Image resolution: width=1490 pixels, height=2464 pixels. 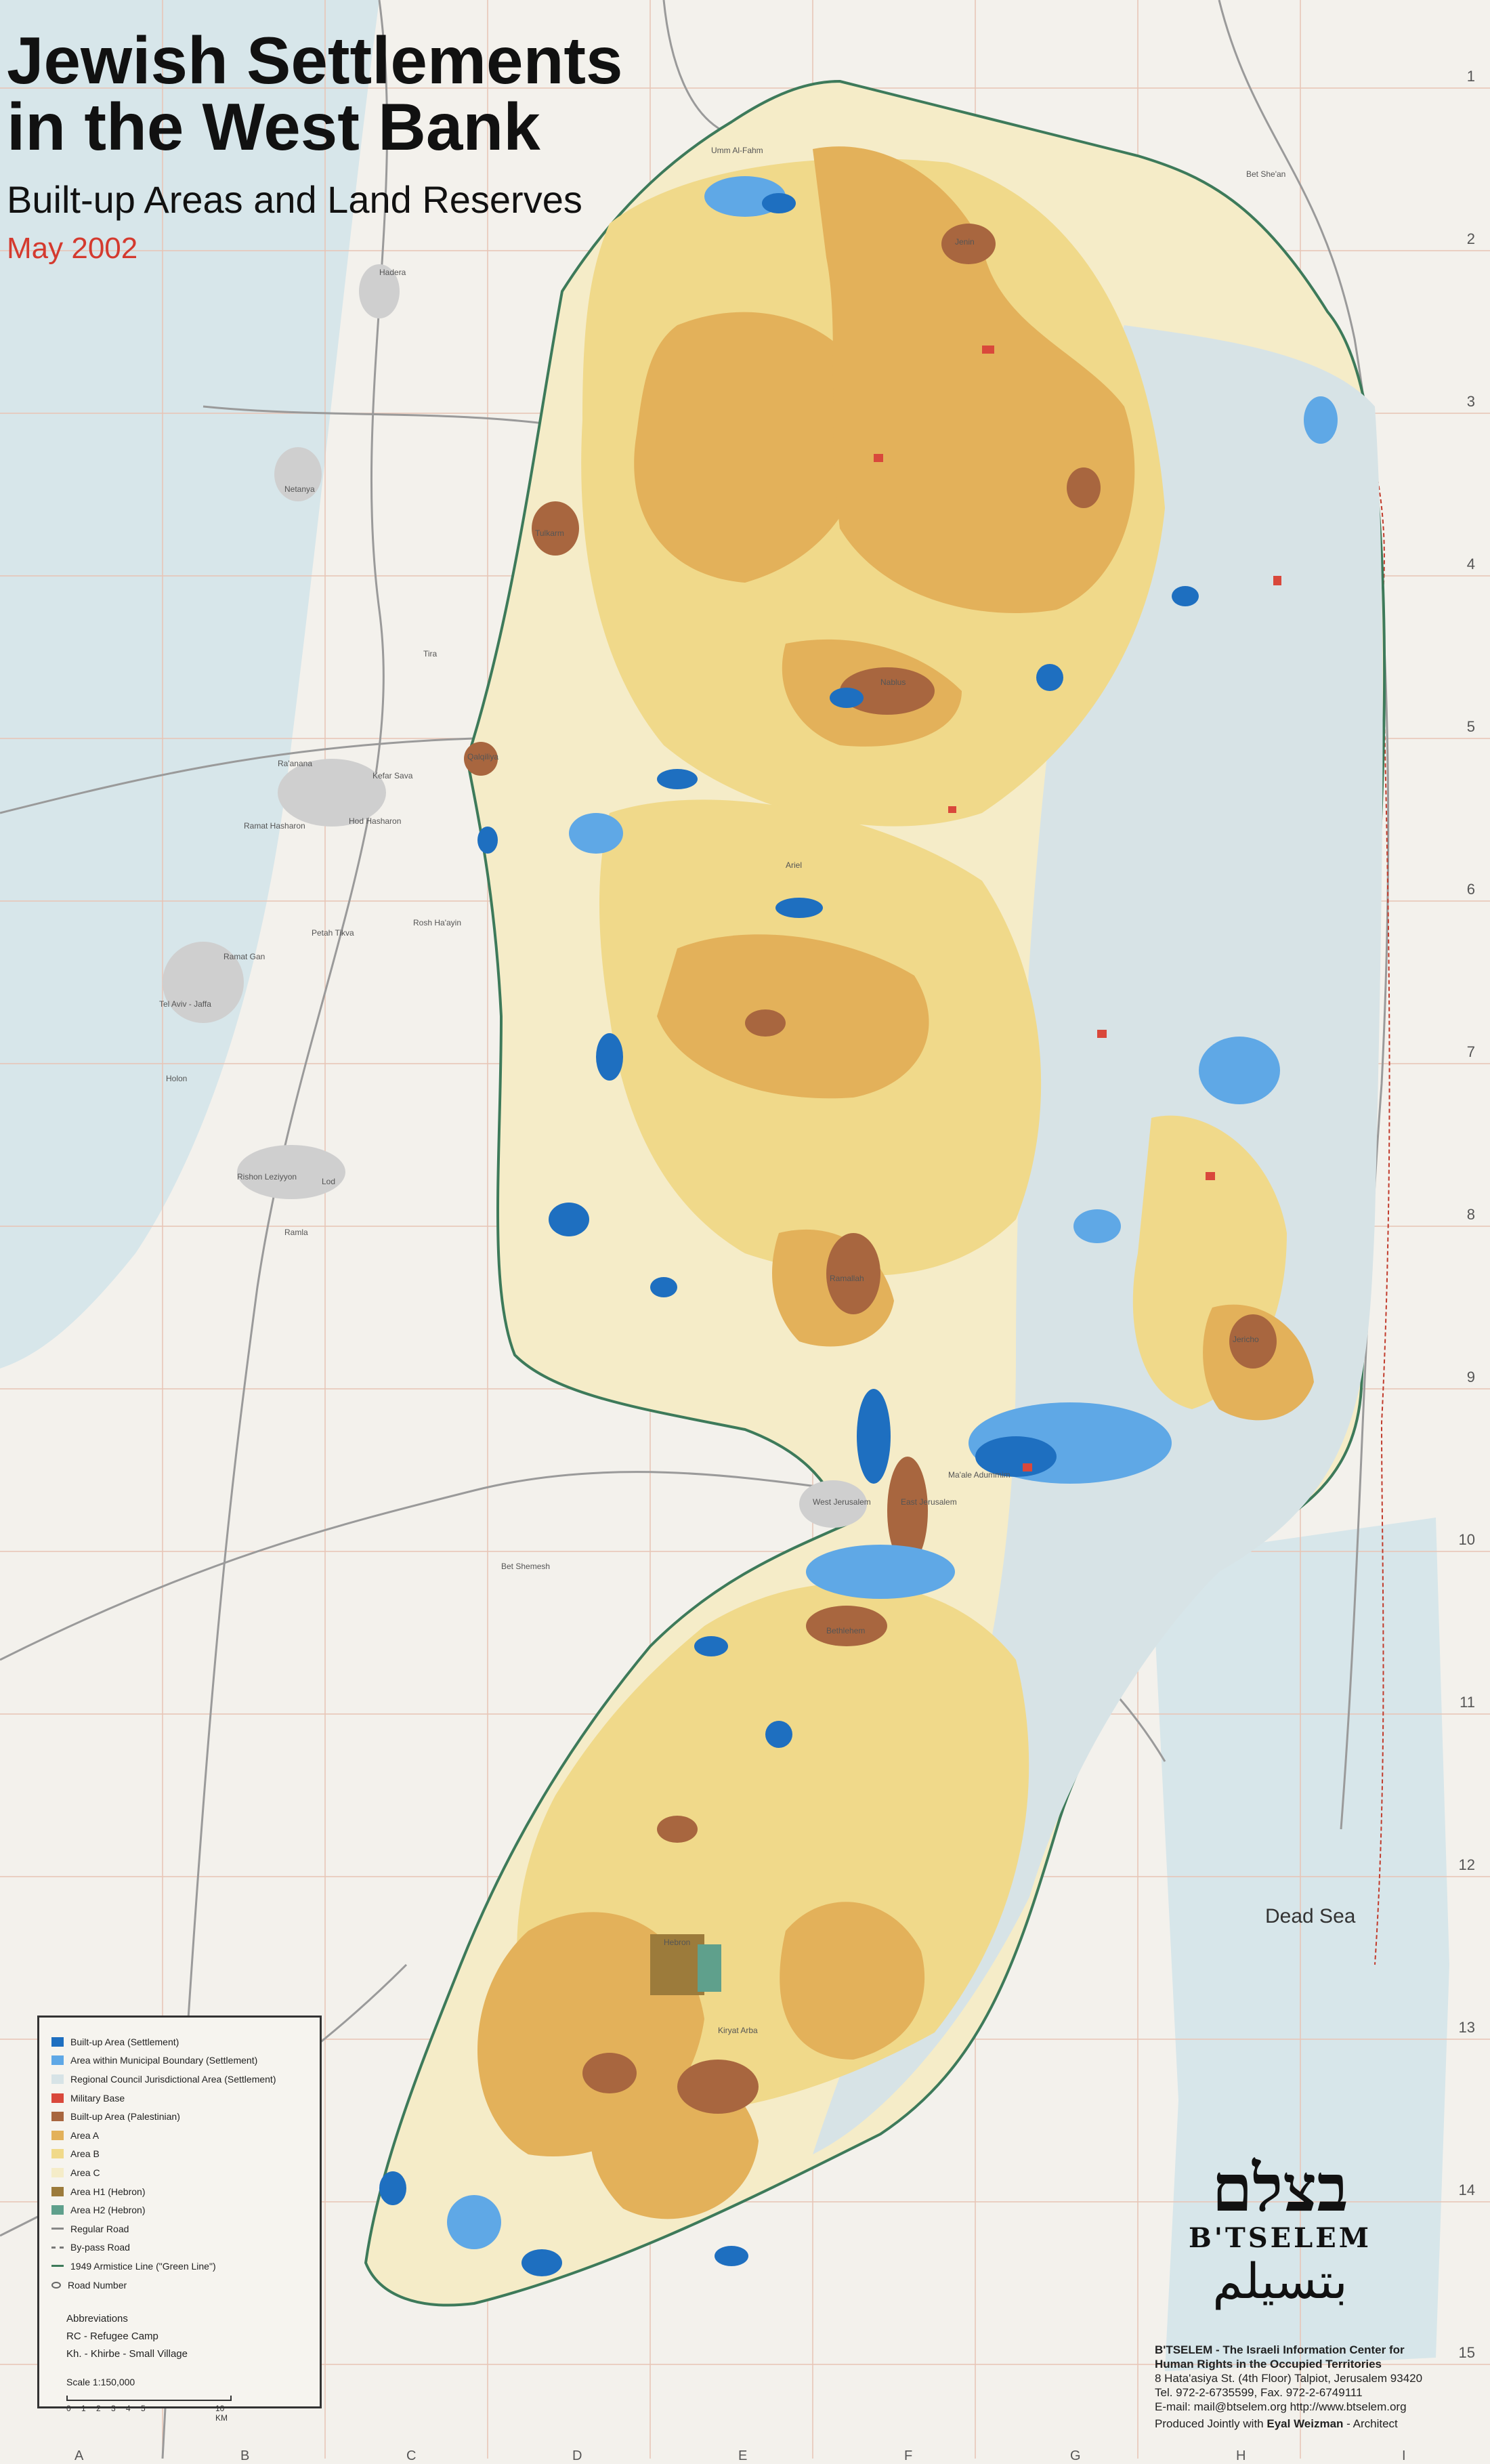 What do you see at coordinates (1404, 2455) in the screenshot?
I see `grid-letter: I` at bounding box center [1404, 2455].